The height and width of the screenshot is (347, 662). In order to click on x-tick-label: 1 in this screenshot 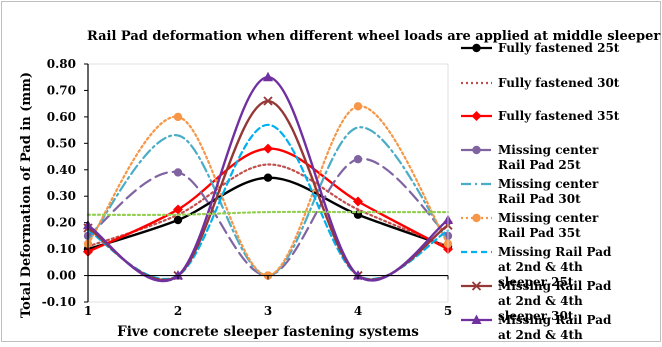, I will do `click(88, 311)`.